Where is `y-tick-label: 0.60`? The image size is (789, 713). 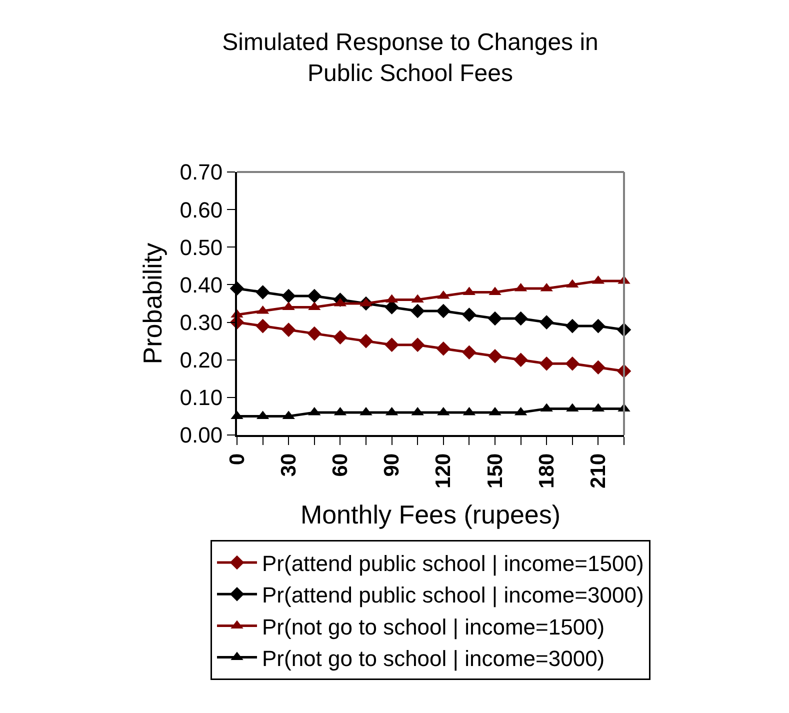
y-tick-label: 0.60 is located at coordinates (201, 209).